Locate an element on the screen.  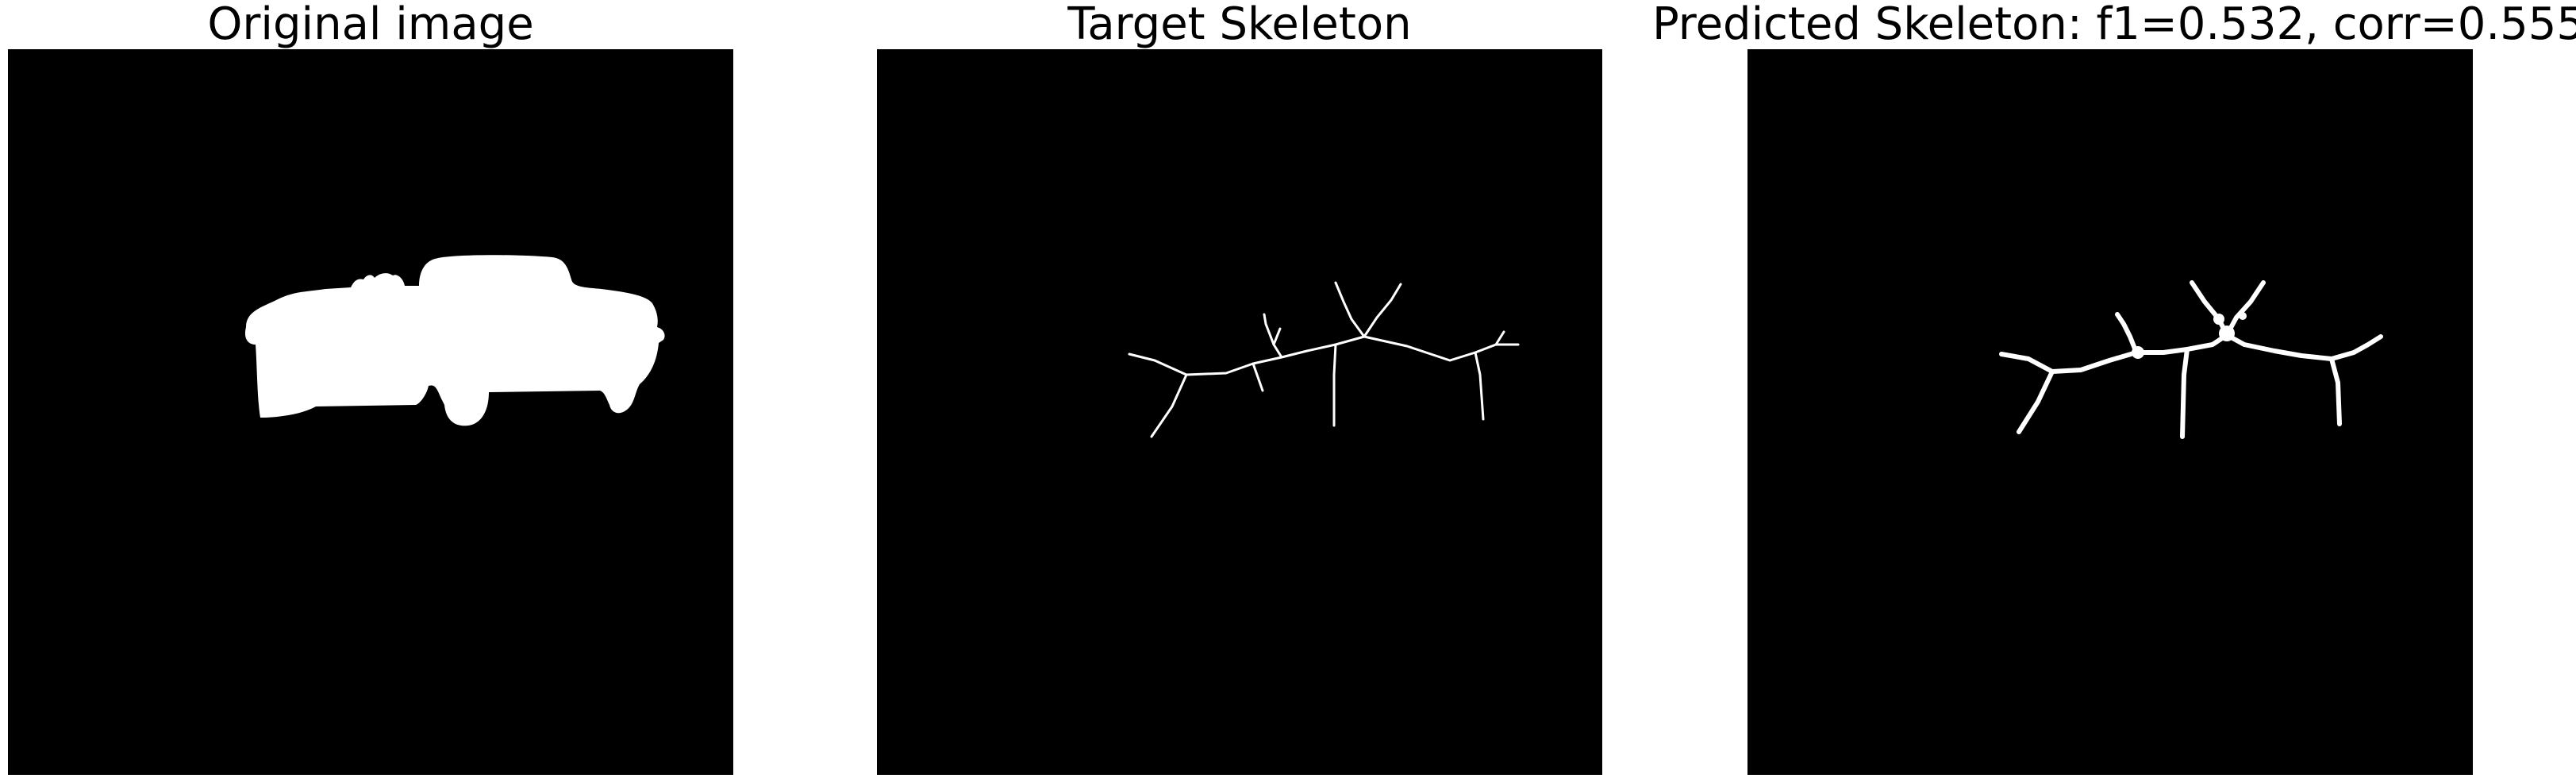
panel-title: Original image is located at coordinates (370, 25).